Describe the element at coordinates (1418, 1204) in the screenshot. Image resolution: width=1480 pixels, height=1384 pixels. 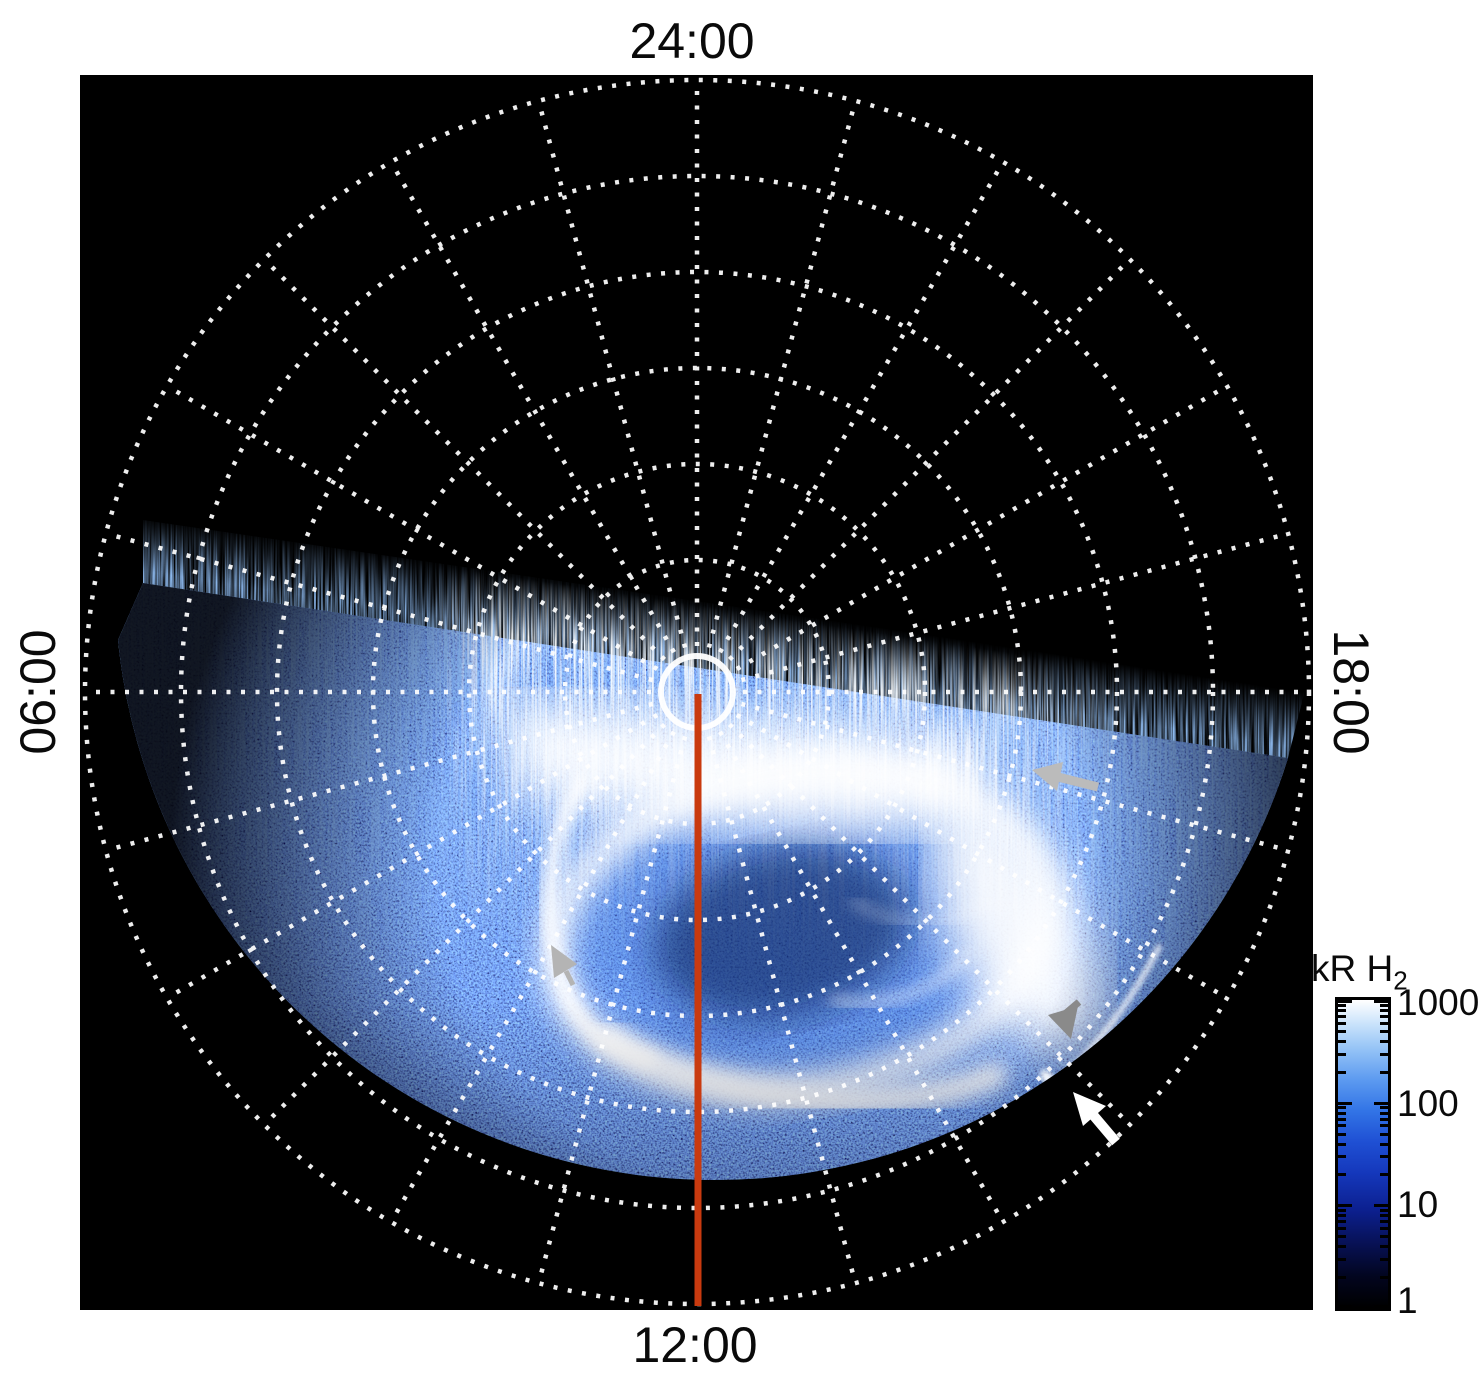
I see `colorbar-tick-10: 10` at that location.